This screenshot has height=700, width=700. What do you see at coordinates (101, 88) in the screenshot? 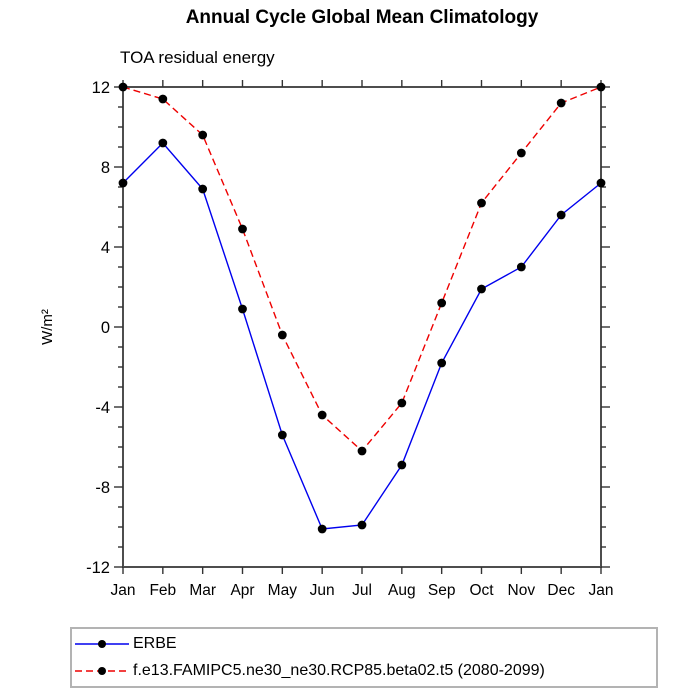
I see `y-tick-label: 12` at bounding box center [101, 88].